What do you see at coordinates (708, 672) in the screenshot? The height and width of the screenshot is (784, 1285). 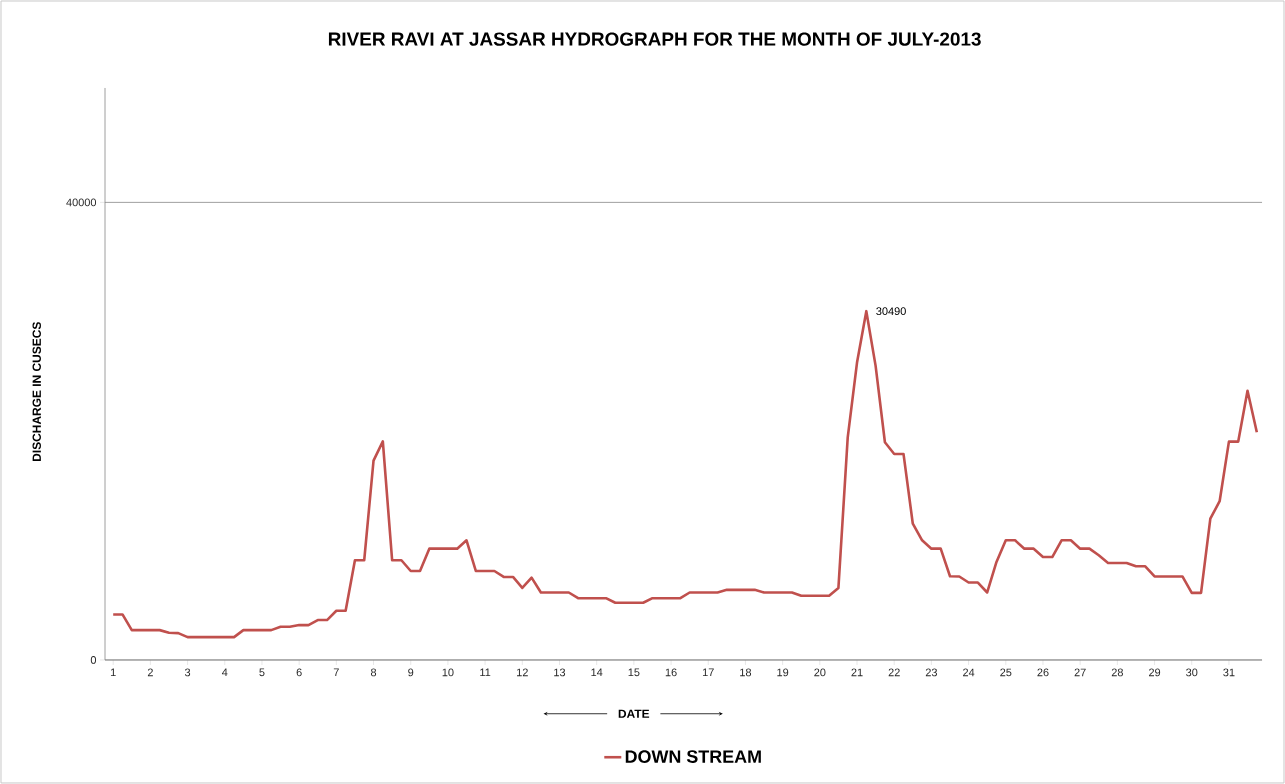 I see `x-tick-label: 17` at bounding box center [708, 672].